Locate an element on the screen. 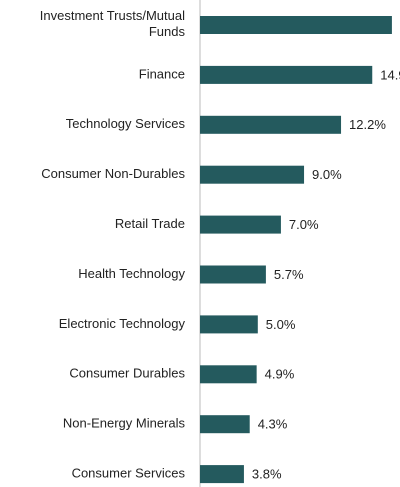 Image resolution: width=400 pixels, height=487 pixels. category-label: Consumer Services is located at coordinates (129, 473).